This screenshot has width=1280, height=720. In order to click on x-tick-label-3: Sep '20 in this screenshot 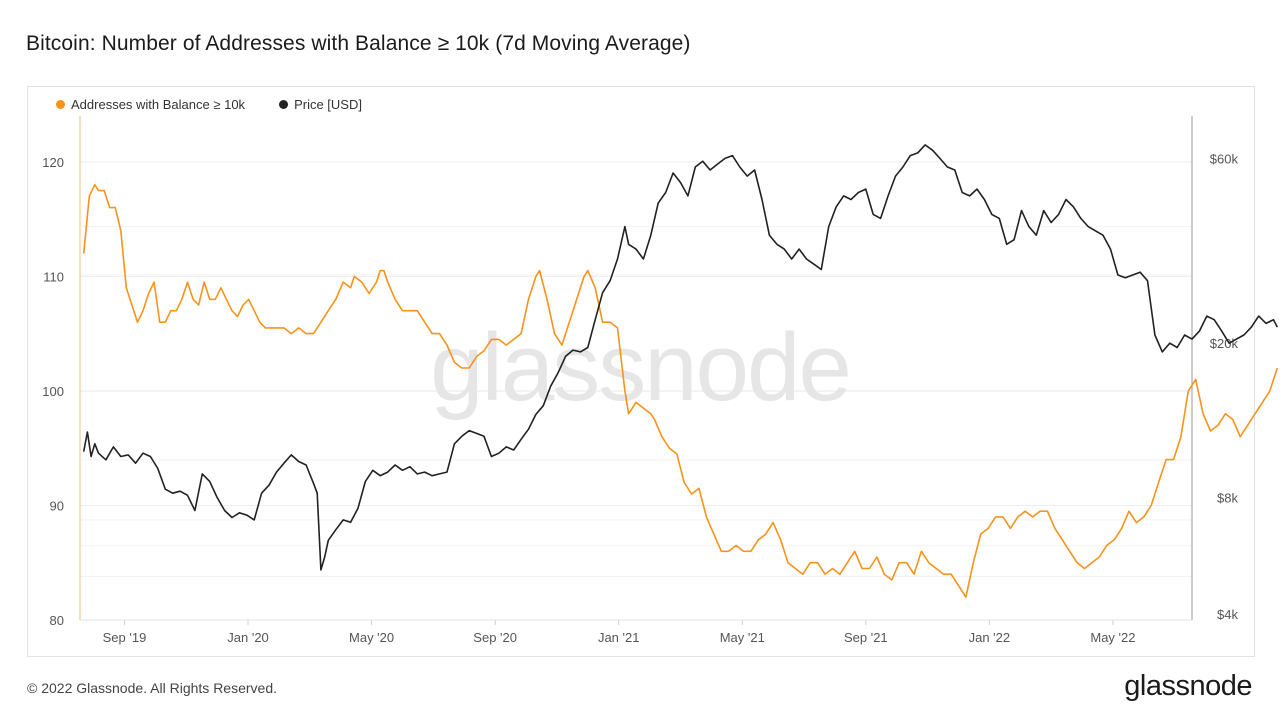, I will do `click(495, 637)`.